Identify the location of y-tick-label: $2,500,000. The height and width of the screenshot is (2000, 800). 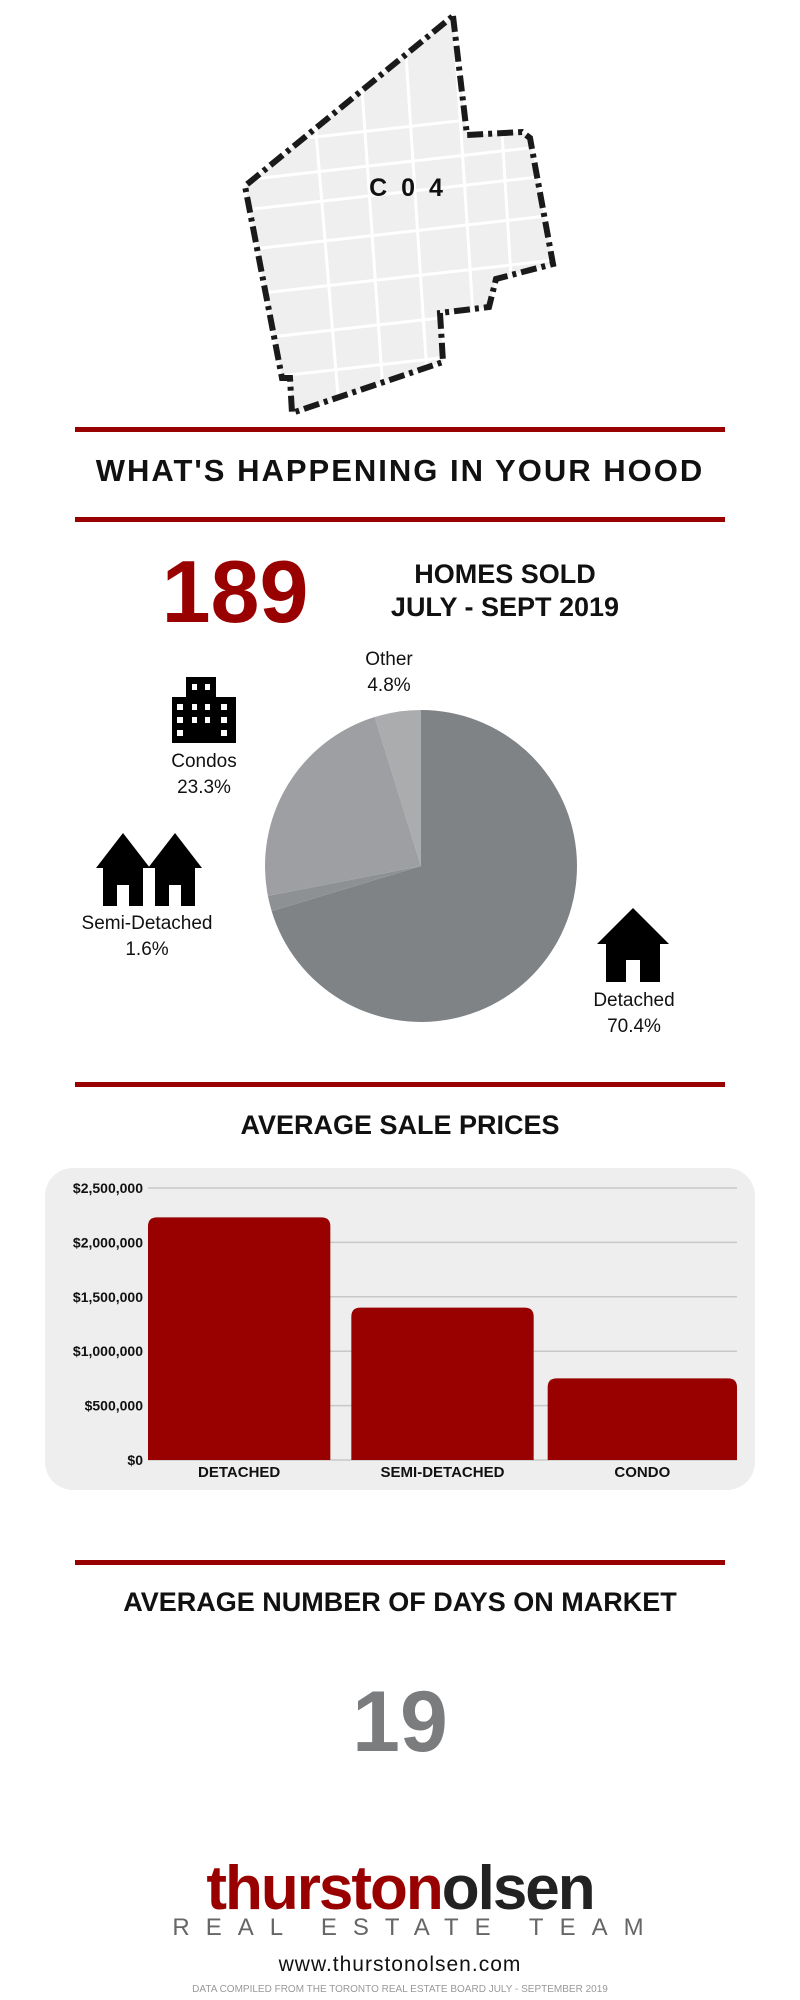
(108, 1188).